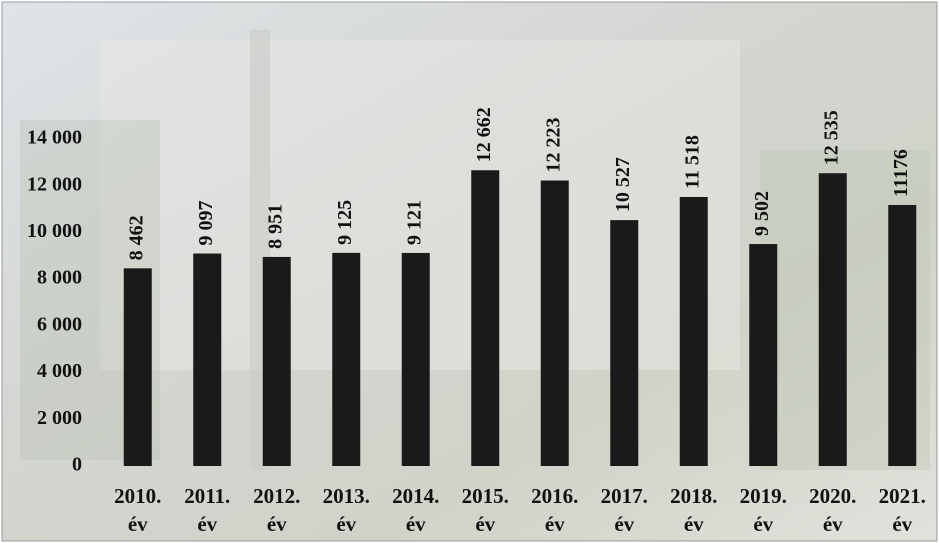 This screenshot has width=939, height=543. Describe the element at coordinates (206, 223) in the screenshot. I see `value-label: 9 097` at that location.